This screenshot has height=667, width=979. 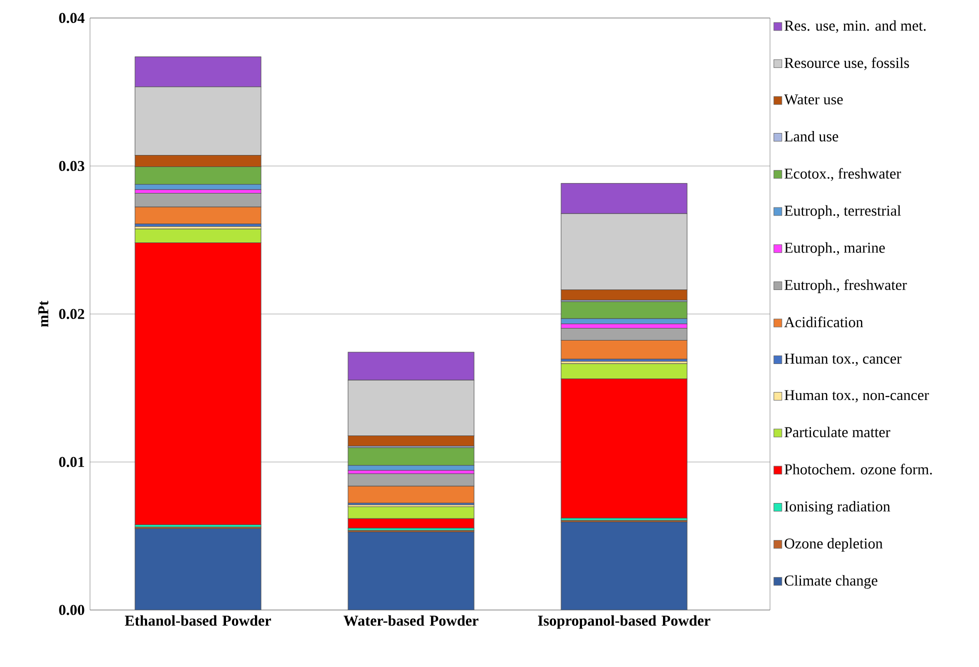 What do you see at coordinates (198, 620) in the screenshot?
I see `x-tick-label: Ethanol-based Powder` at bounding box center [198, 620].